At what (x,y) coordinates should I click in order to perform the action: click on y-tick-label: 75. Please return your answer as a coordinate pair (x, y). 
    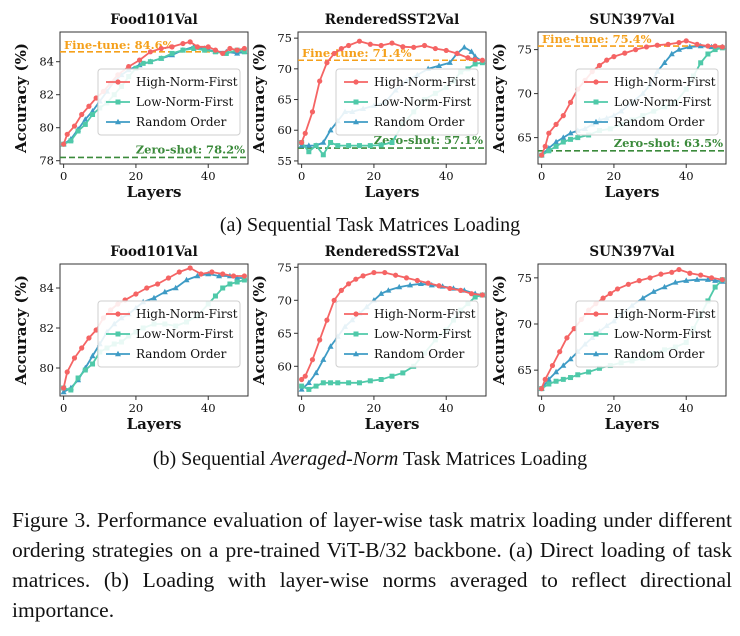
    Looking at the image, I should click on (284, 38).